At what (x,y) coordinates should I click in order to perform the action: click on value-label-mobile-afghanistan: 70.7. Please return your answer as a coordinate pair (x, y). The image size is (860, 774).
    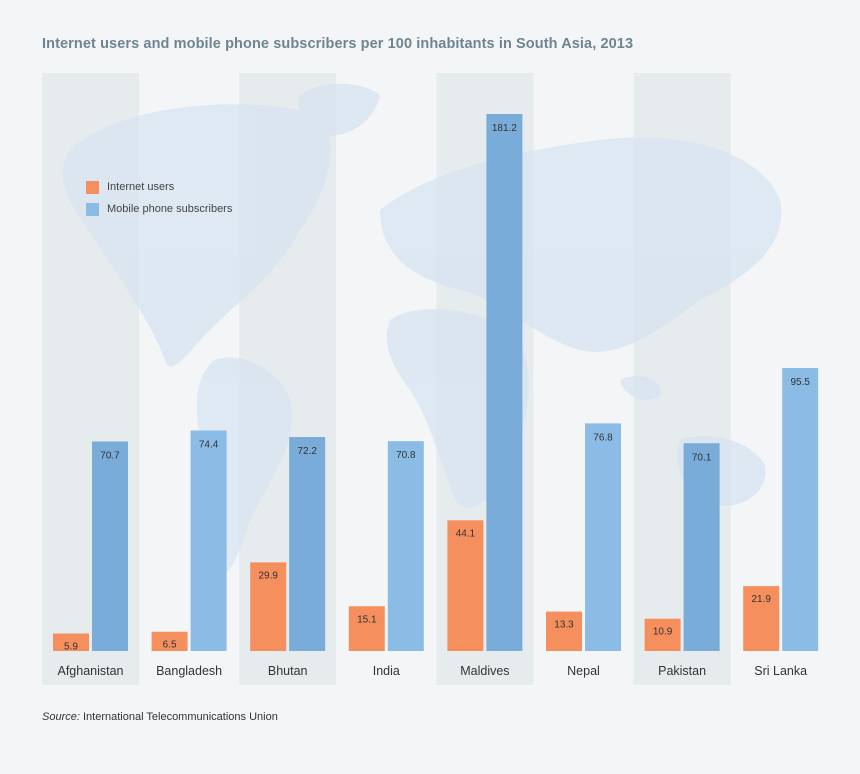
    Looking at the image, I should click on (110, 455).